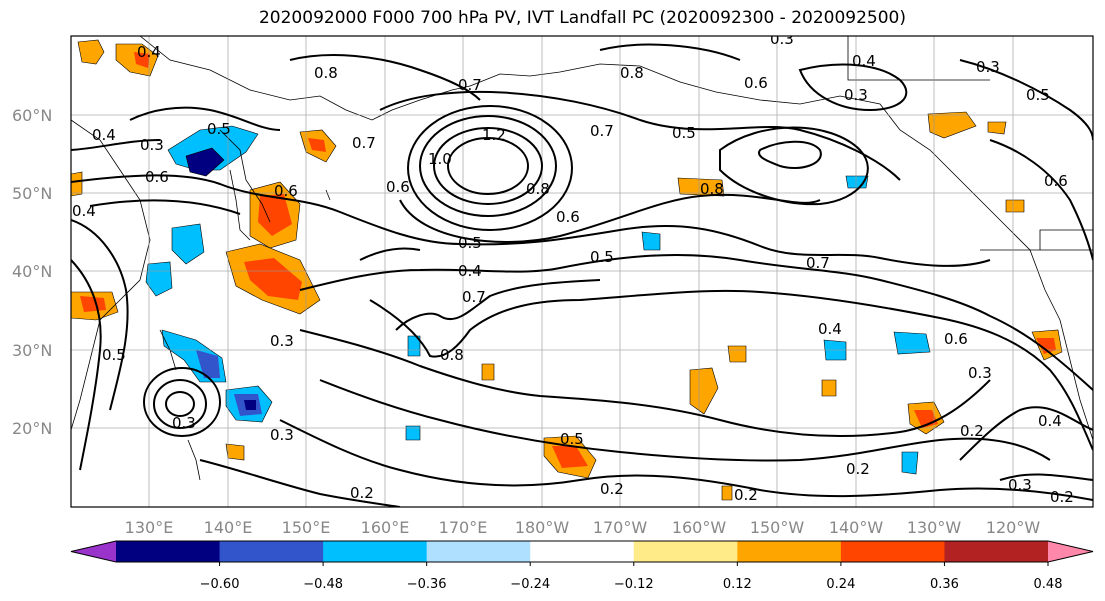  I want to click on colorbar-tick-label: 0.12, so click(737, 584).